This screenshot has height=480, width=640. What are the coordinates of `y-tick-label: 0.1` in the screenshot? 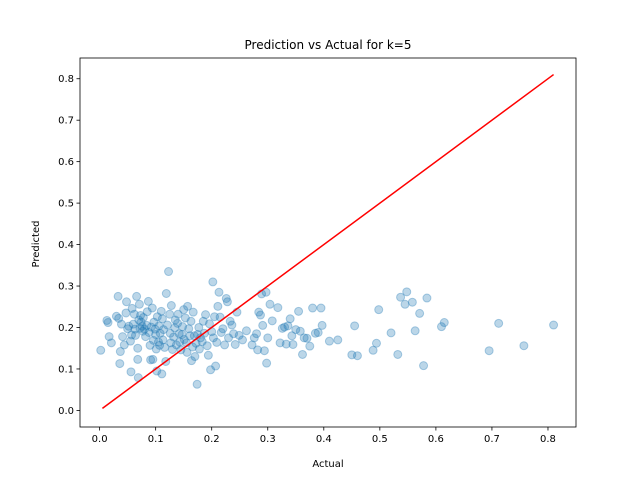 It's located at (66, 369).